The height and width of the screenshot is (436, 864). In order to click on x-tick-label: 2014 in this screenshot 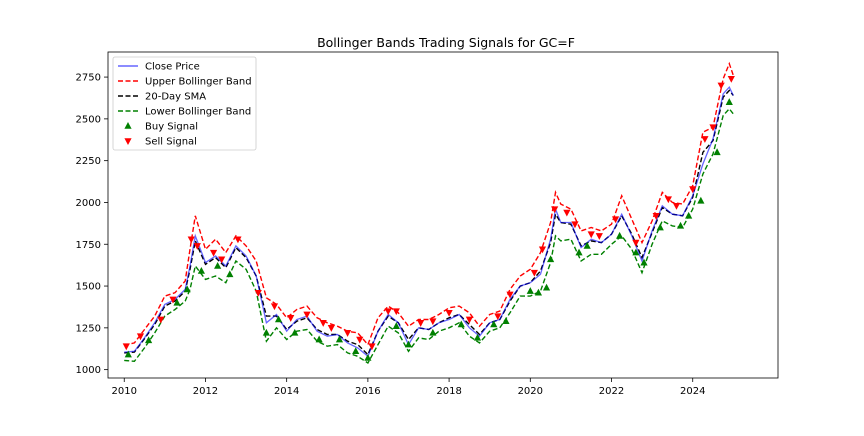, I will do `click(286, 391)`.